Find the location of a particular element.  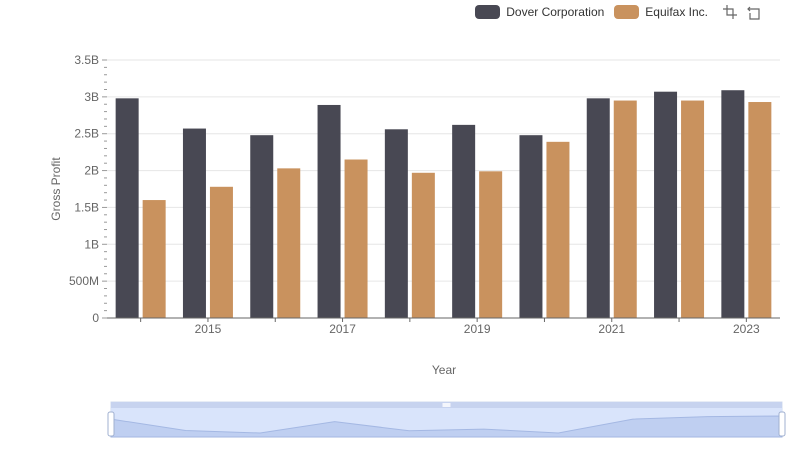

legend-swatch-dover is located at coordinates (488, 12).